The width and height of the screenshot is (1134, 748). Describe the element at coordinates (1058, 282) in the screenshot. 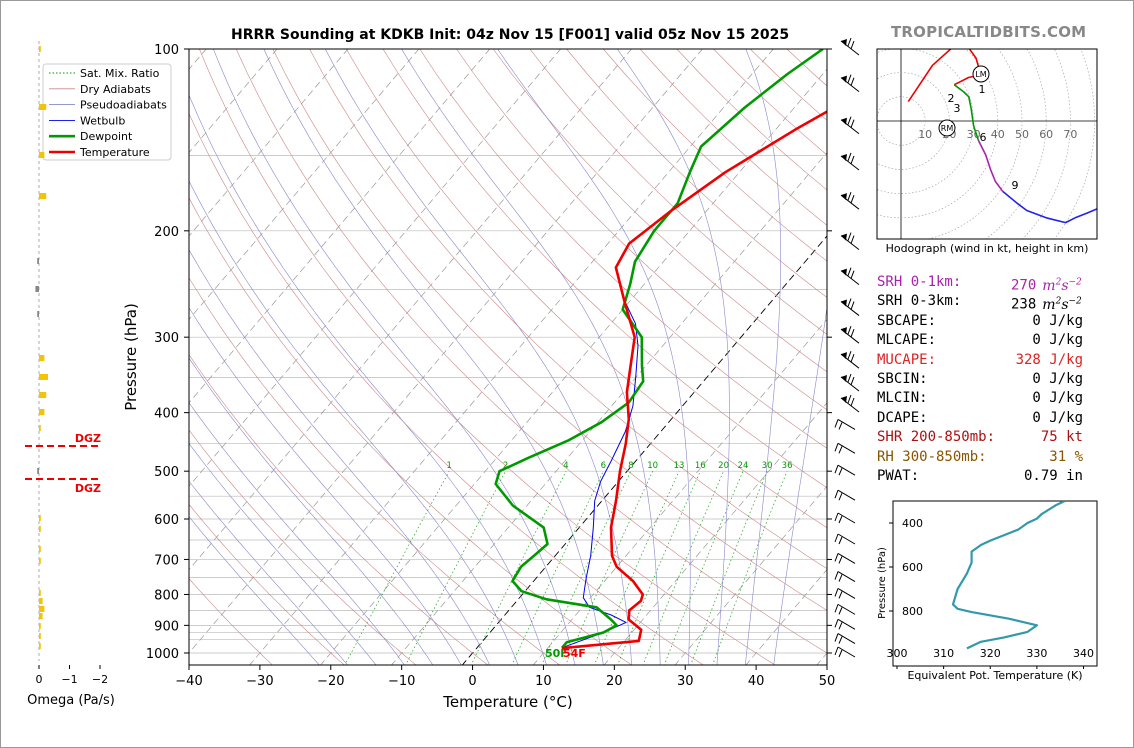

I see `param-unit-part: 2` at that location.